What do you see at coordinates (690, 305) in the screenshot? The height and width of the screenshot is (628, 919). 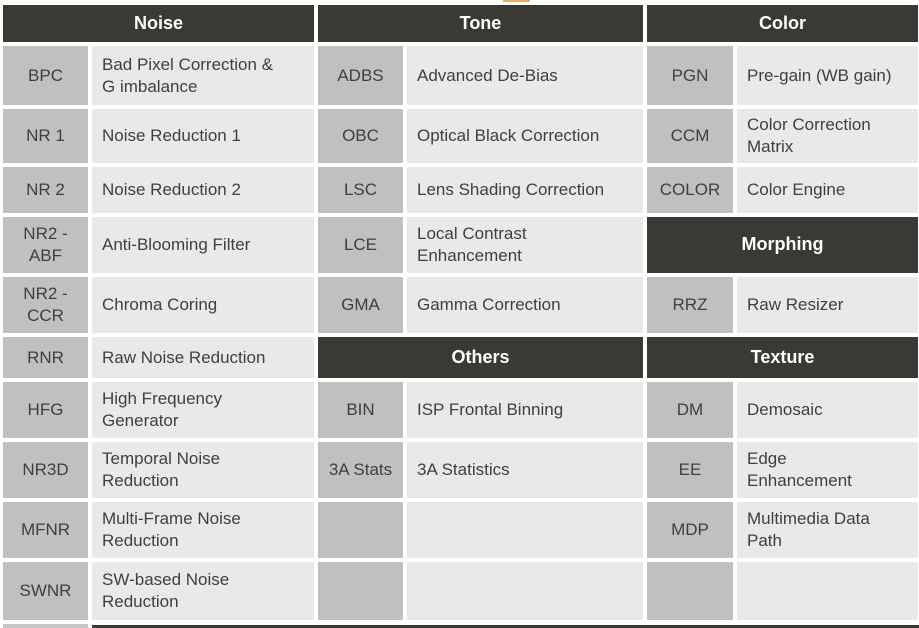 I see `abbr-rrz: RRZ` at bounding box center [690, 305].